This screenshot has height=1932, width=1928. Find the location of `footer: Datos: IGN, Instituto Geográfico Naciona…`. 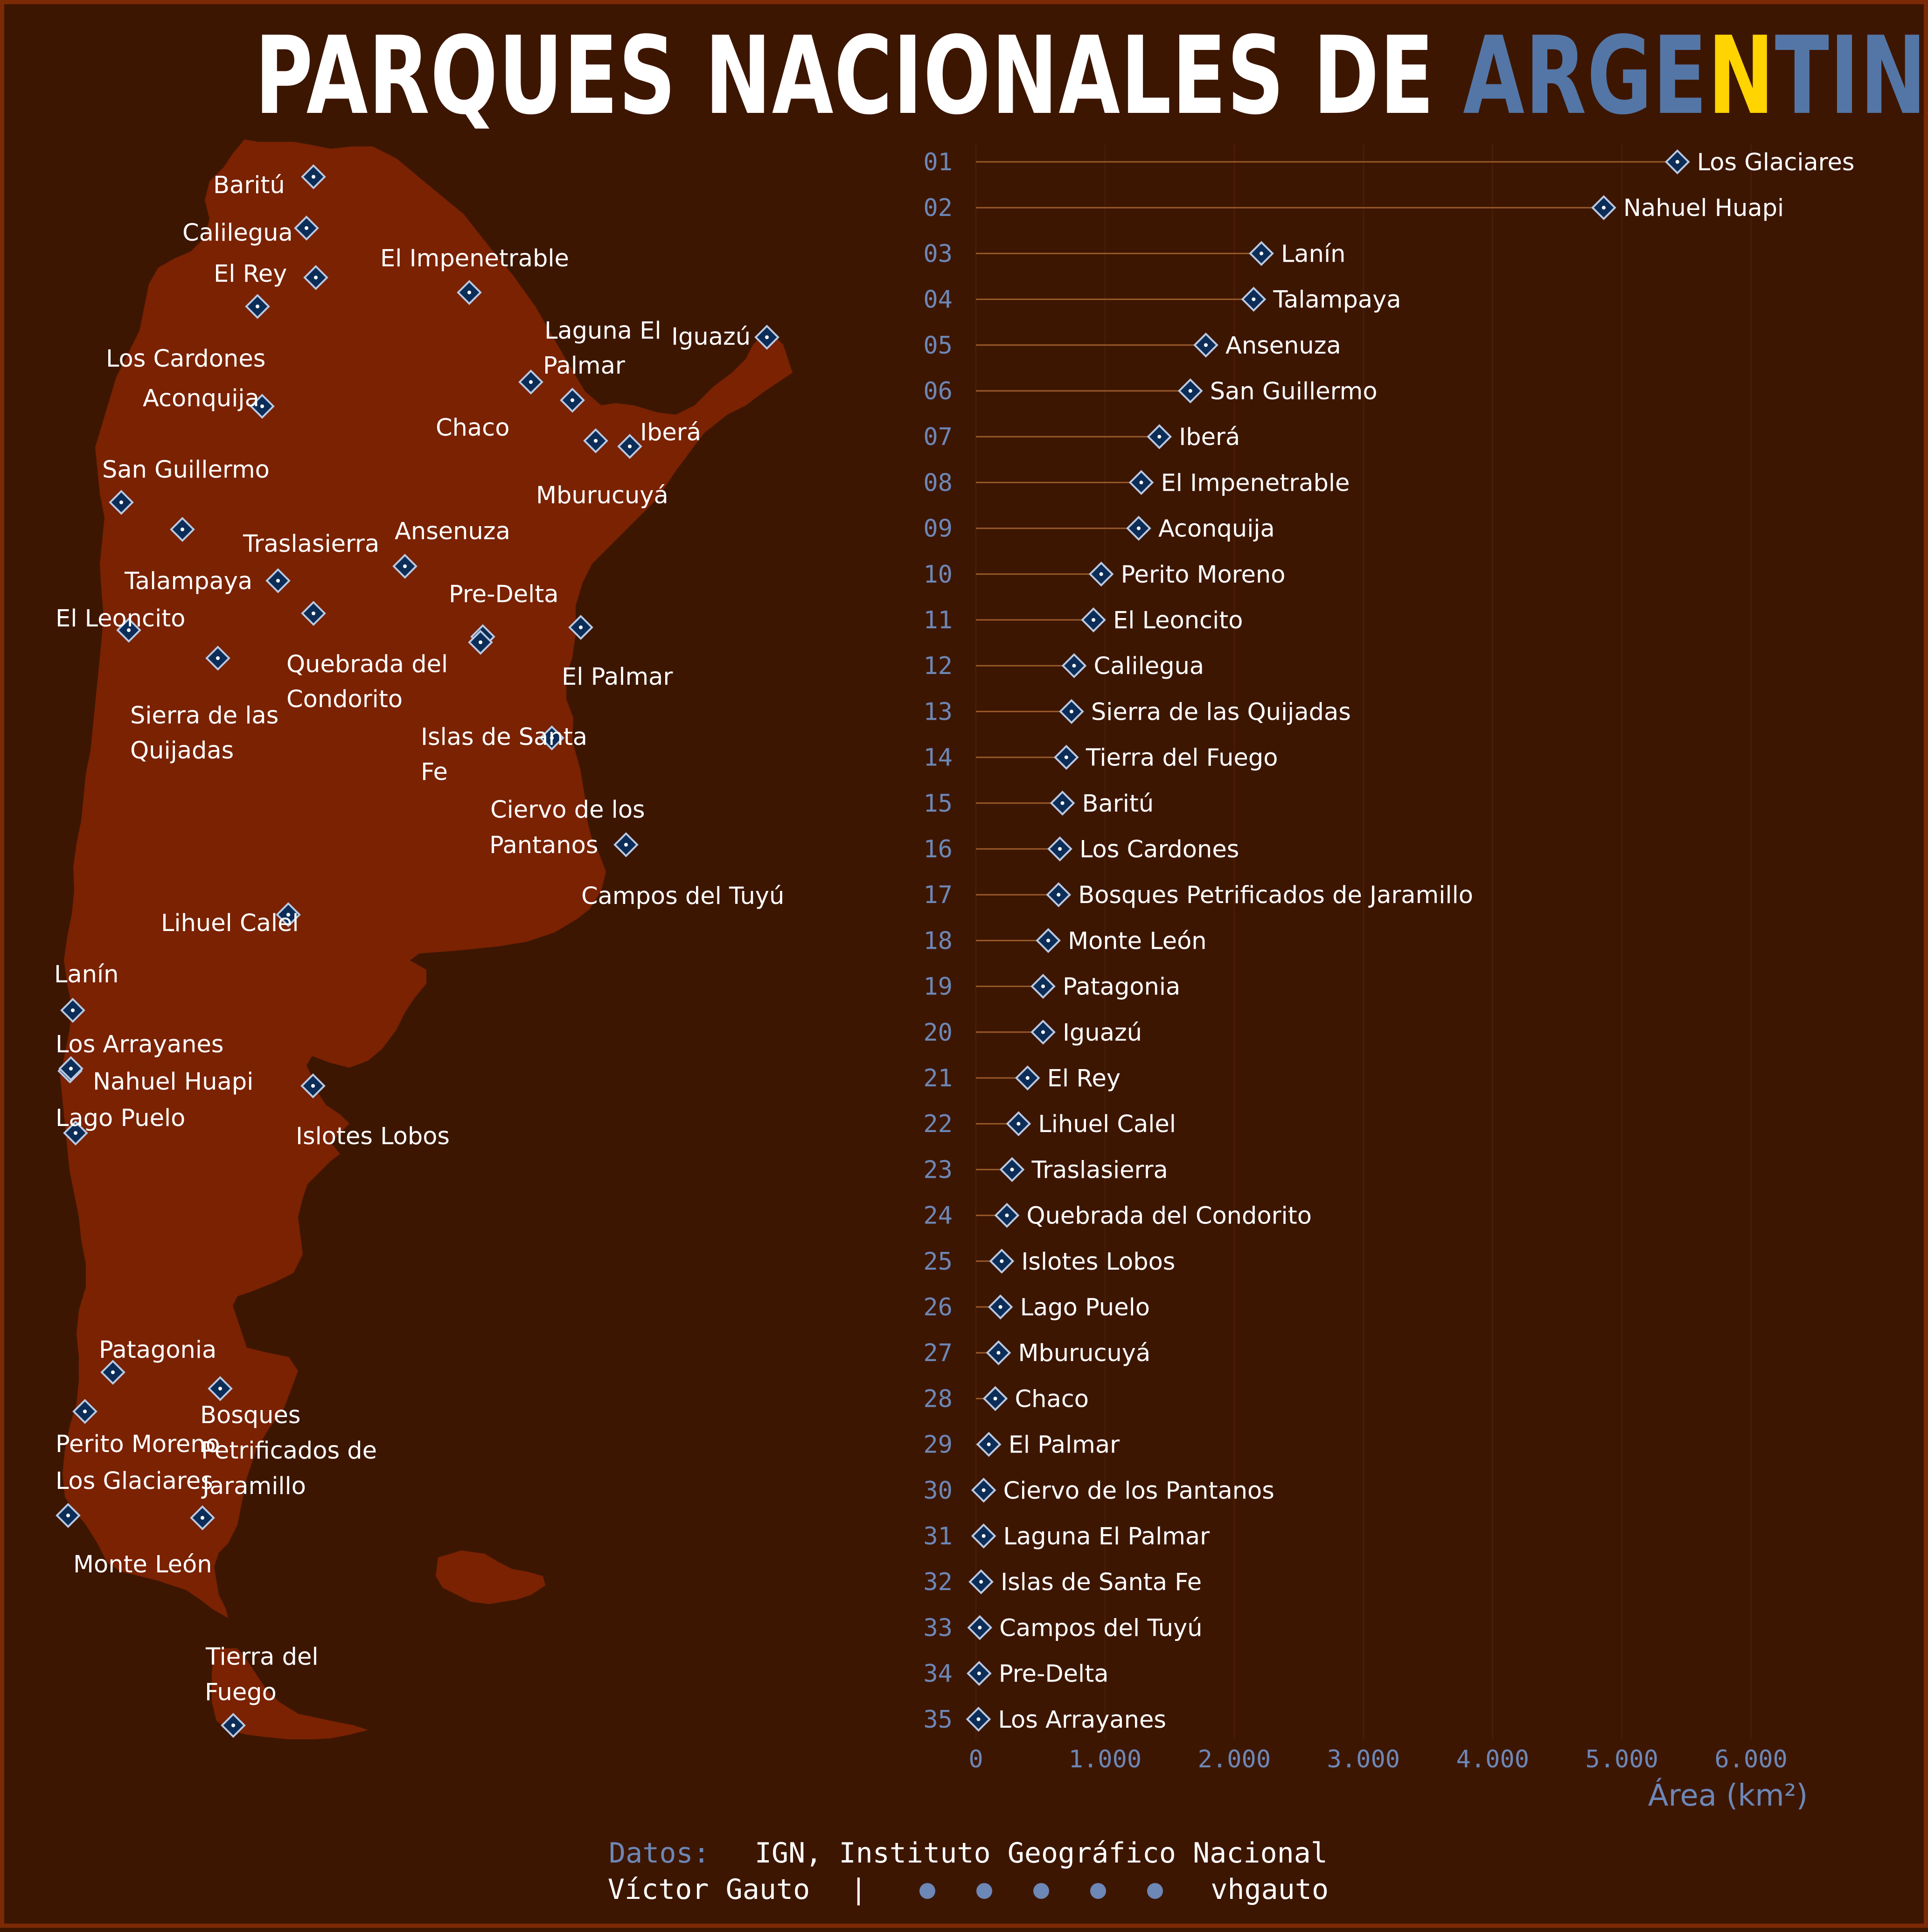

footer: Datos: IGN, Instituto Geográfico Naciona… is located at coordinates (966, 1871).